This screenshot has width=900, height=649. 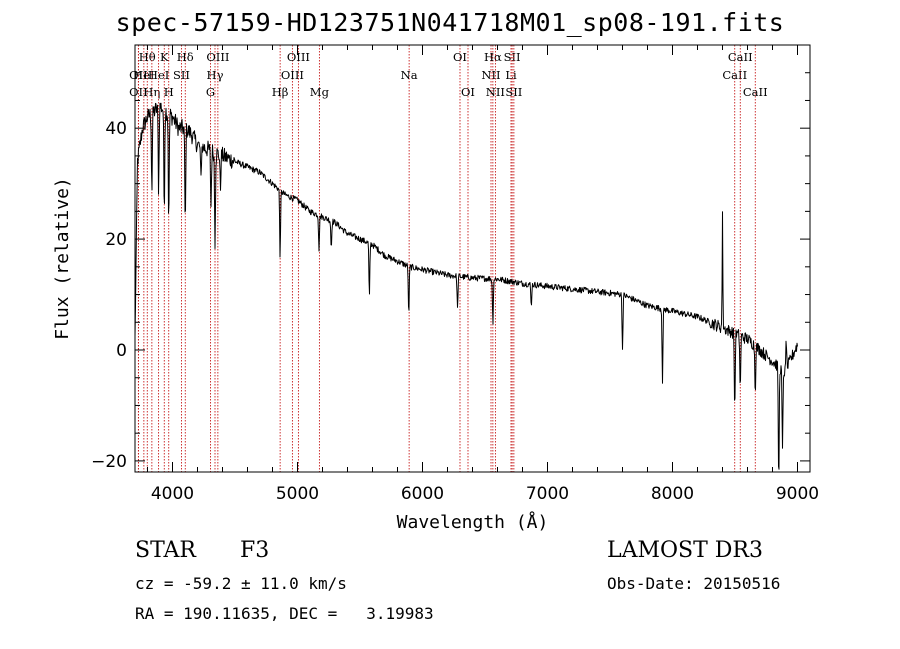 What do you see at coordinates (169, 92) in the screenshot?
I see `line-marker-label: H` at bounding box center [169, 92].